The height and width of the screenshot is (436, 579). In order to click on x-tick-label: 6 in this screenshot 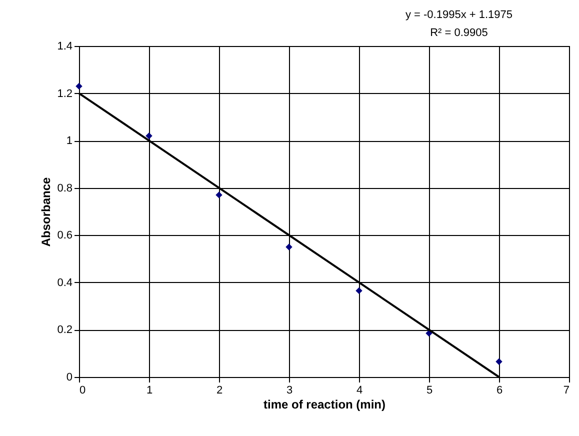, I will do `click(499, 390)`.